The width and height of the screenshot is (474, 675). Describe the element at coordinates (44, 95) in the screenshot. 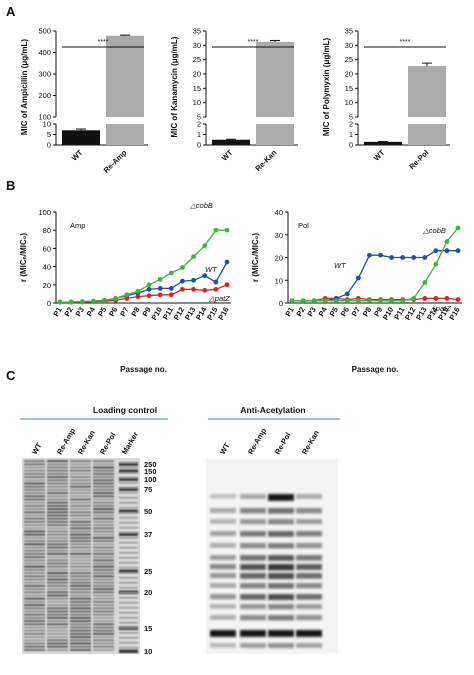

I see `y-tick-label: 200` at that location.